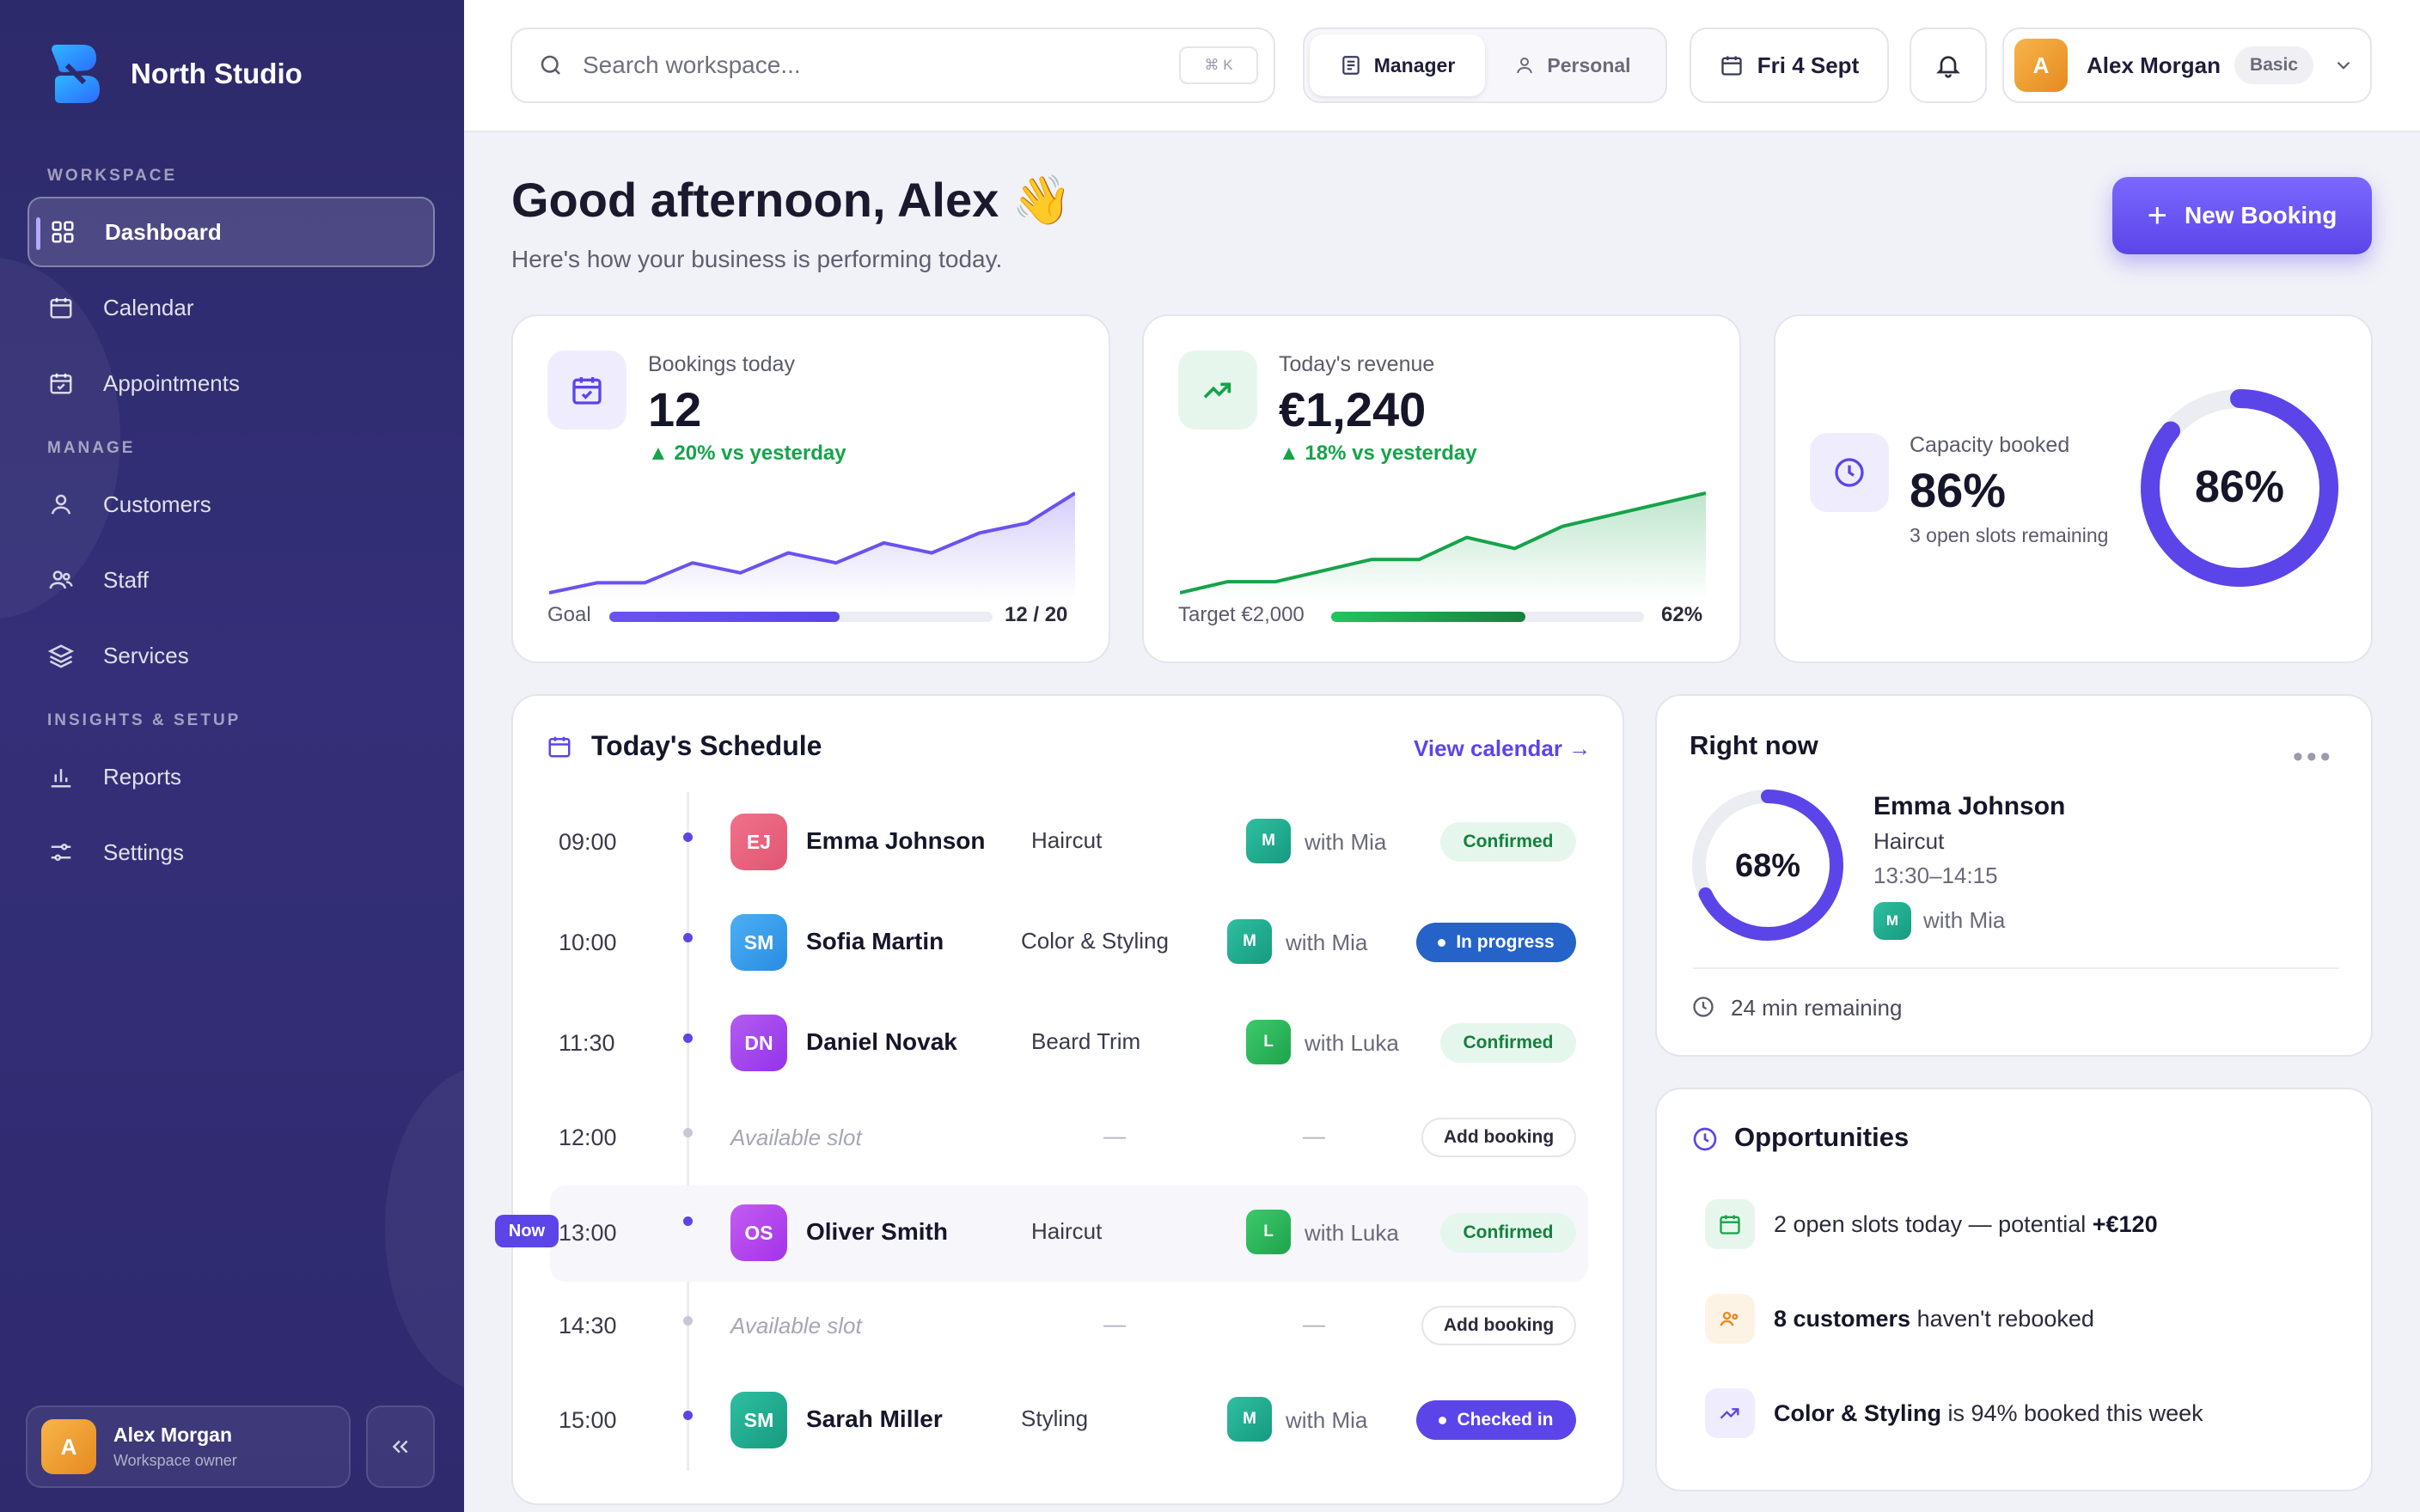  I want to click on opportunity-item: Color & Styling is 94% booked this week, so click(1988, 1413).